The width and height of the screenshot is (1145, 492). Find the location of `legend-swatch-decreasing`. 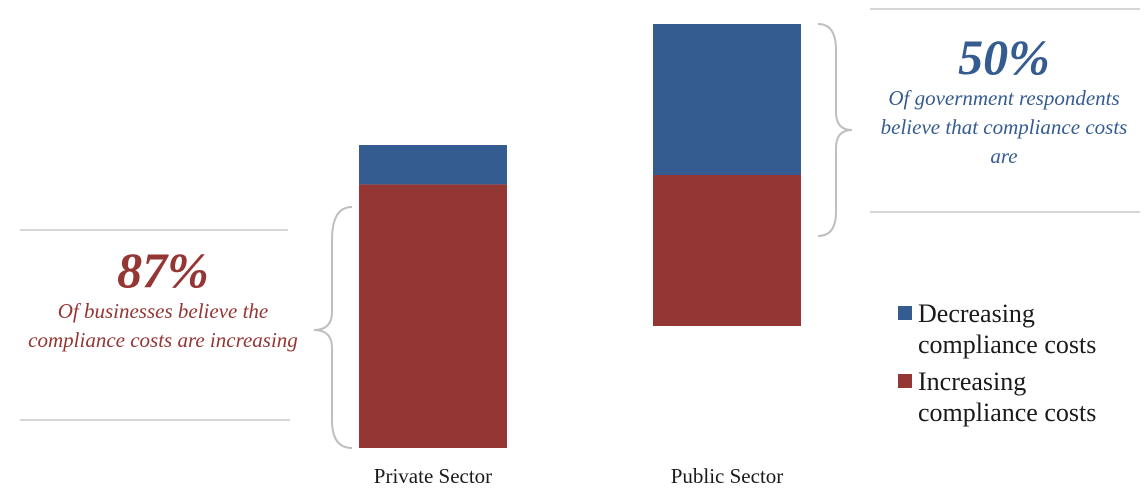

legend-swatch-decreasing is located at coordinates (905, 313).